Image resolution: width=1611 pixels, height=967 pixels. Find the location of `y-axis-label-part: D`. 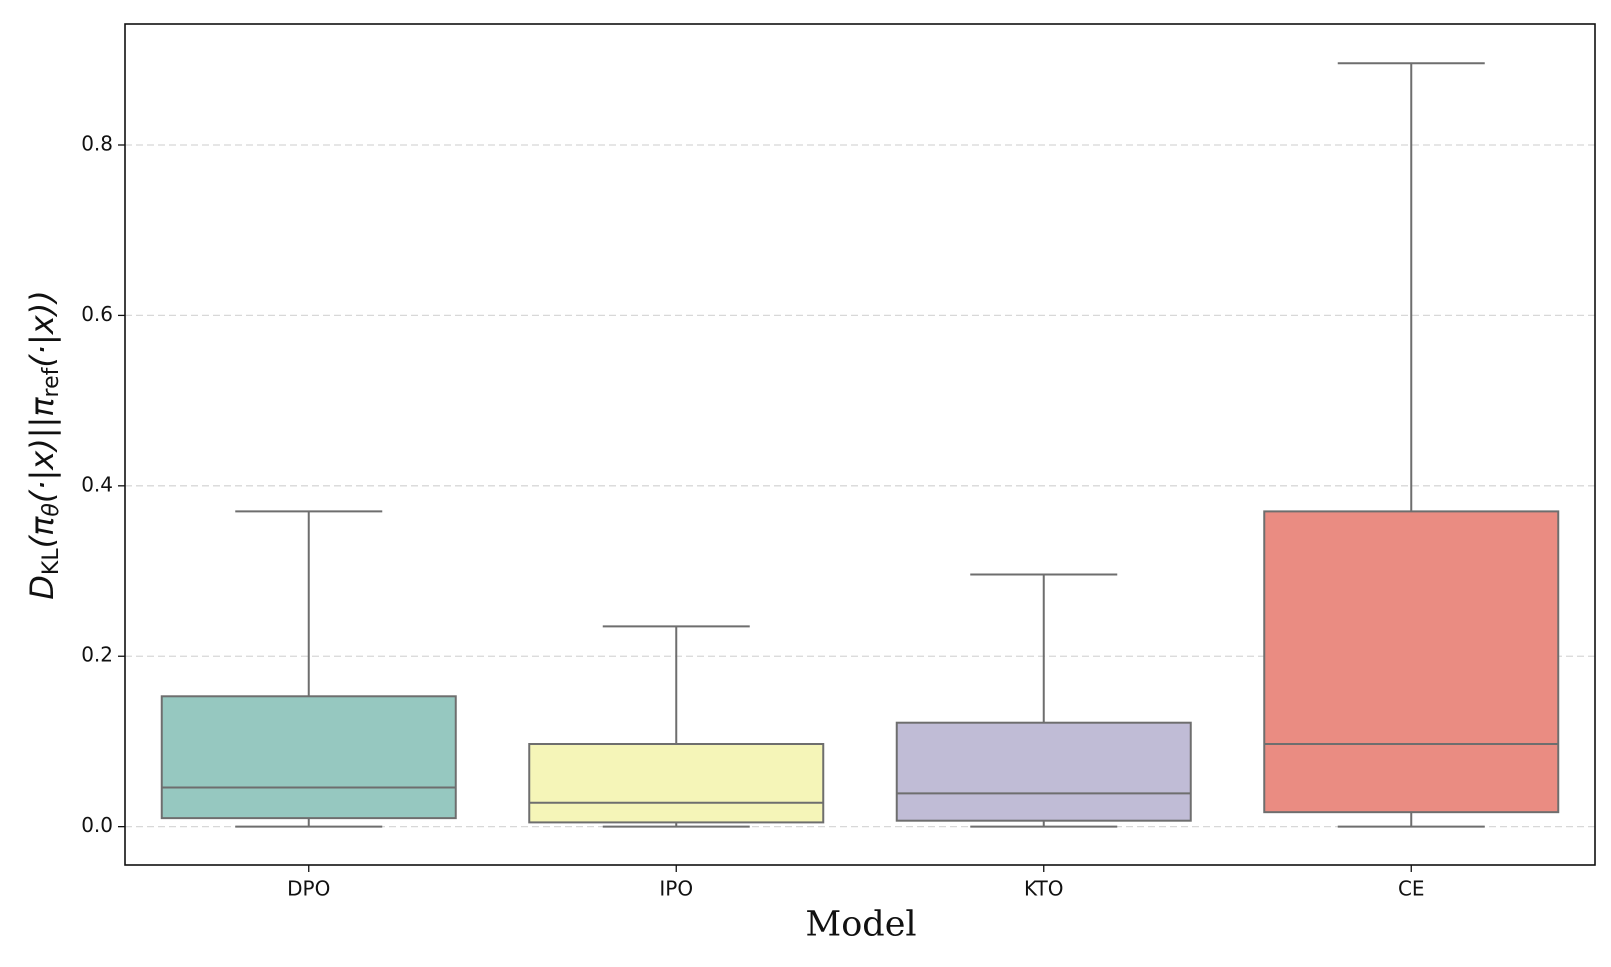

y-axis-label-part: D is located at coordinates (42, 587).